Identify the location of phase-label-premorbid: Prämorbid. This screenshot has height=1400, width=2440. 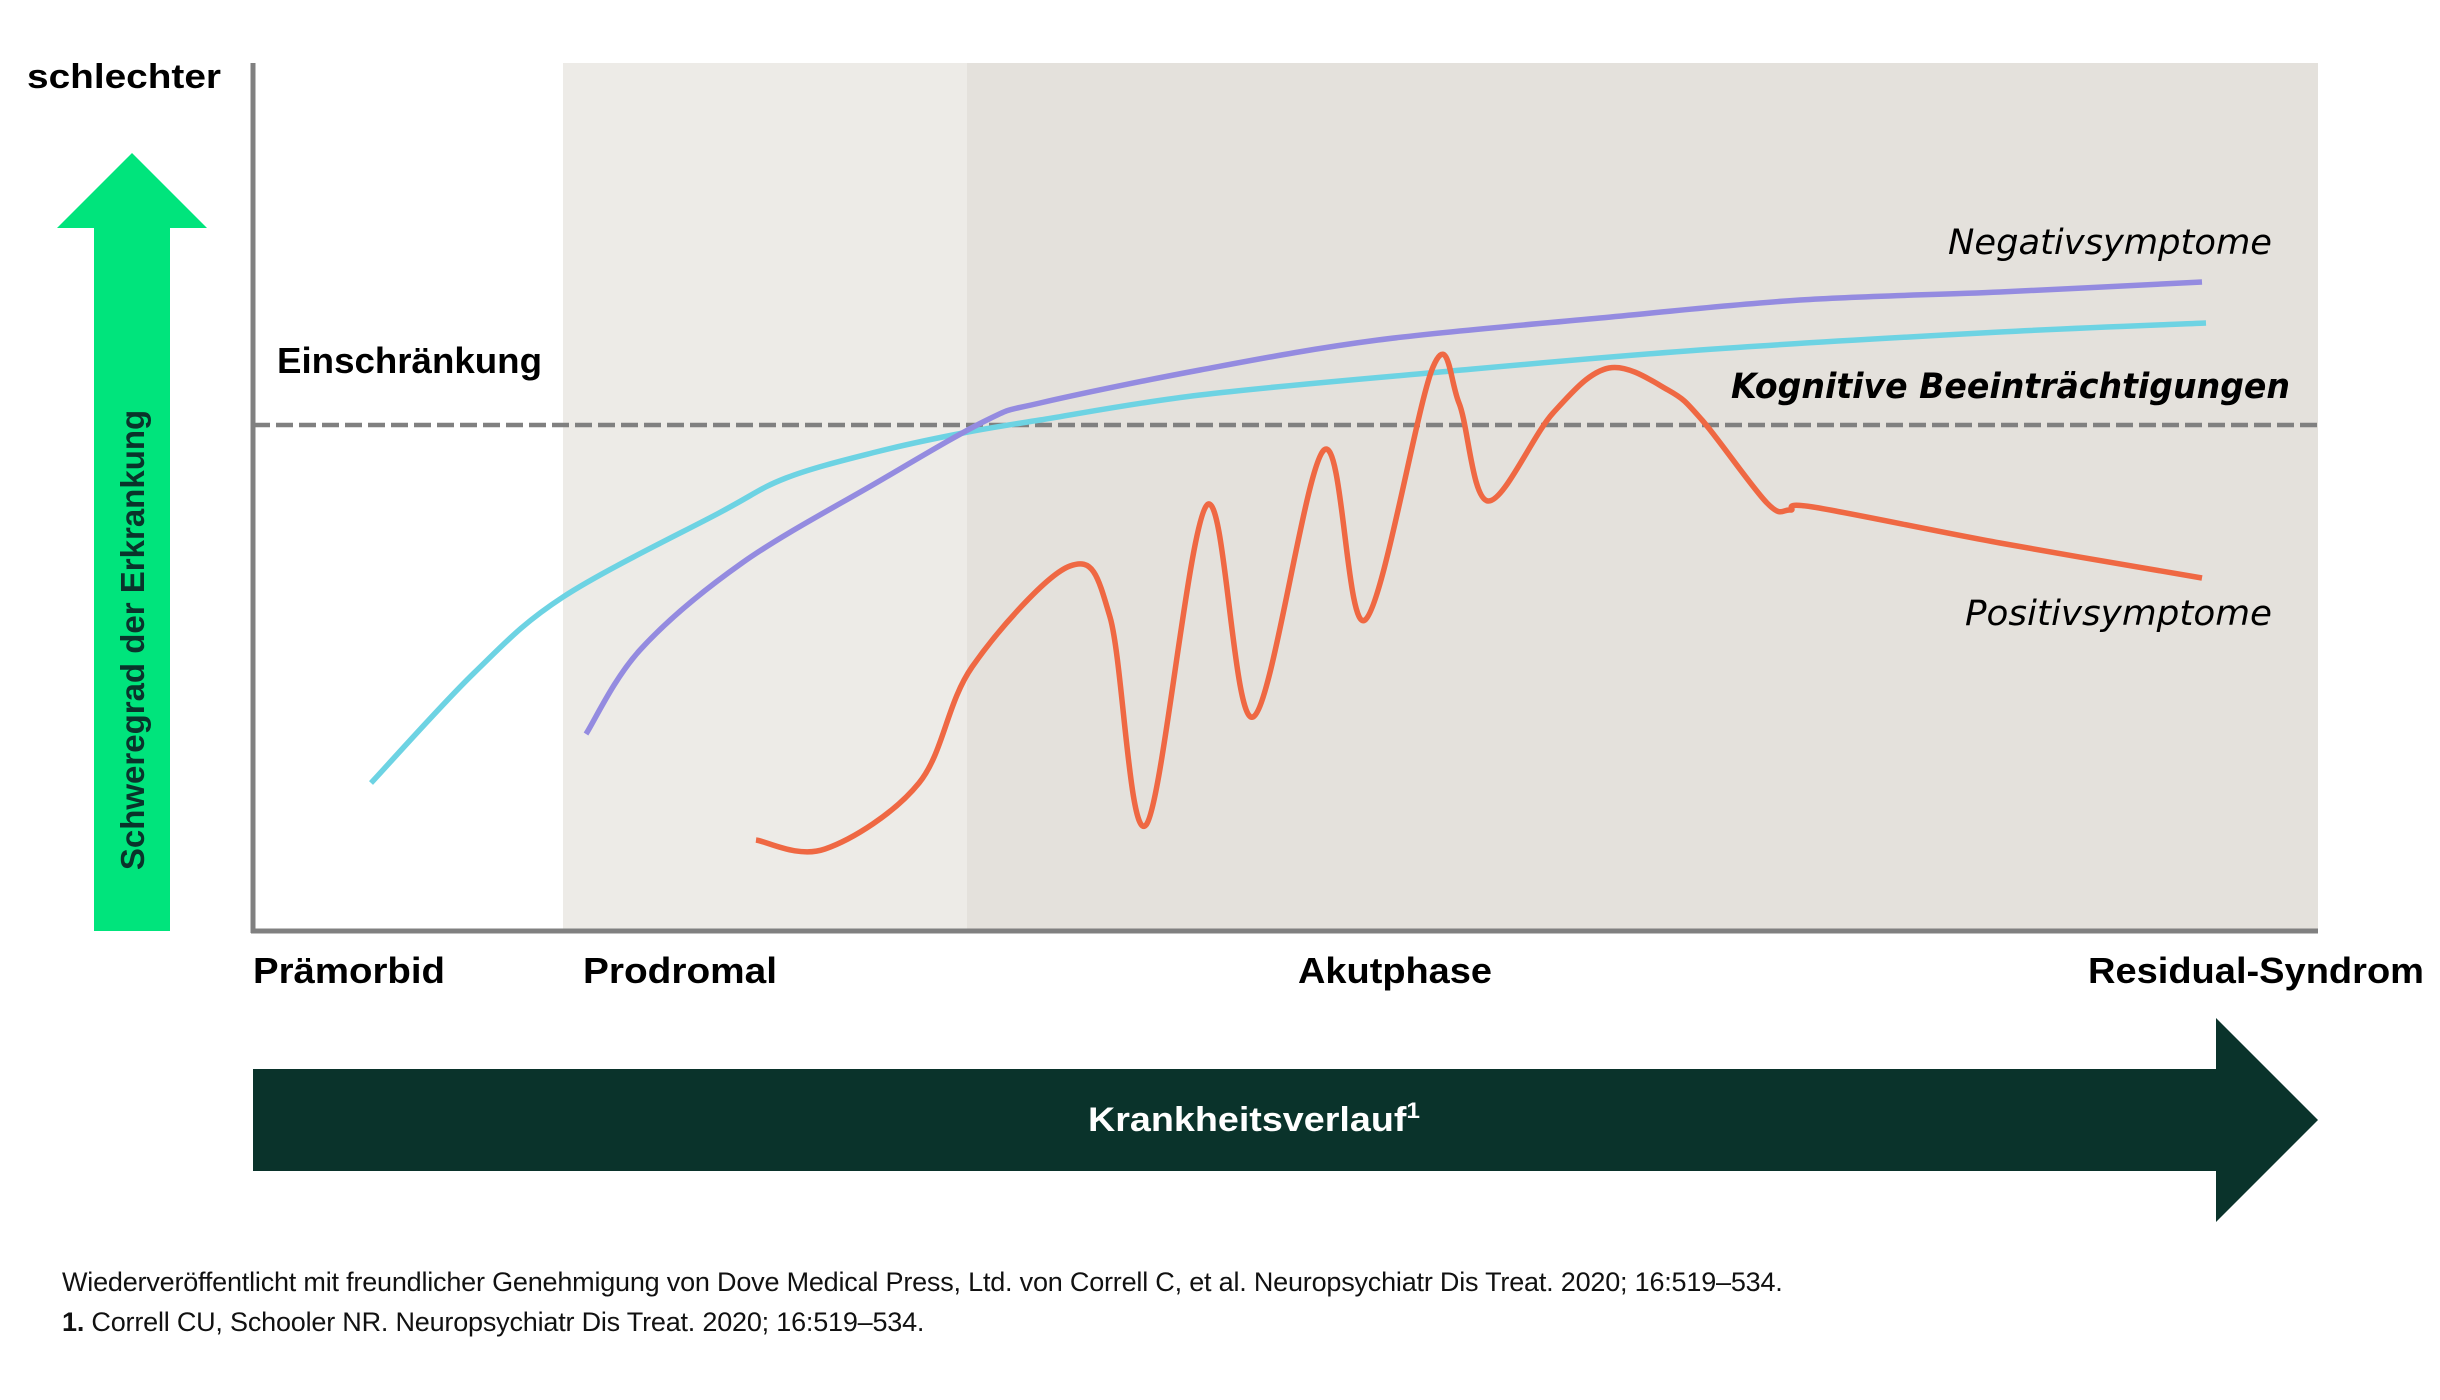
(349, 970).